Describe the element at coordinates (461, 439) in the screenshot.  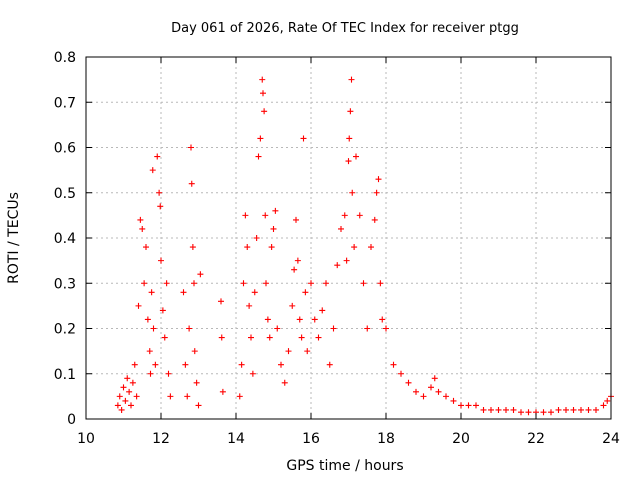
I see `x-tick-label: 20` at that location.